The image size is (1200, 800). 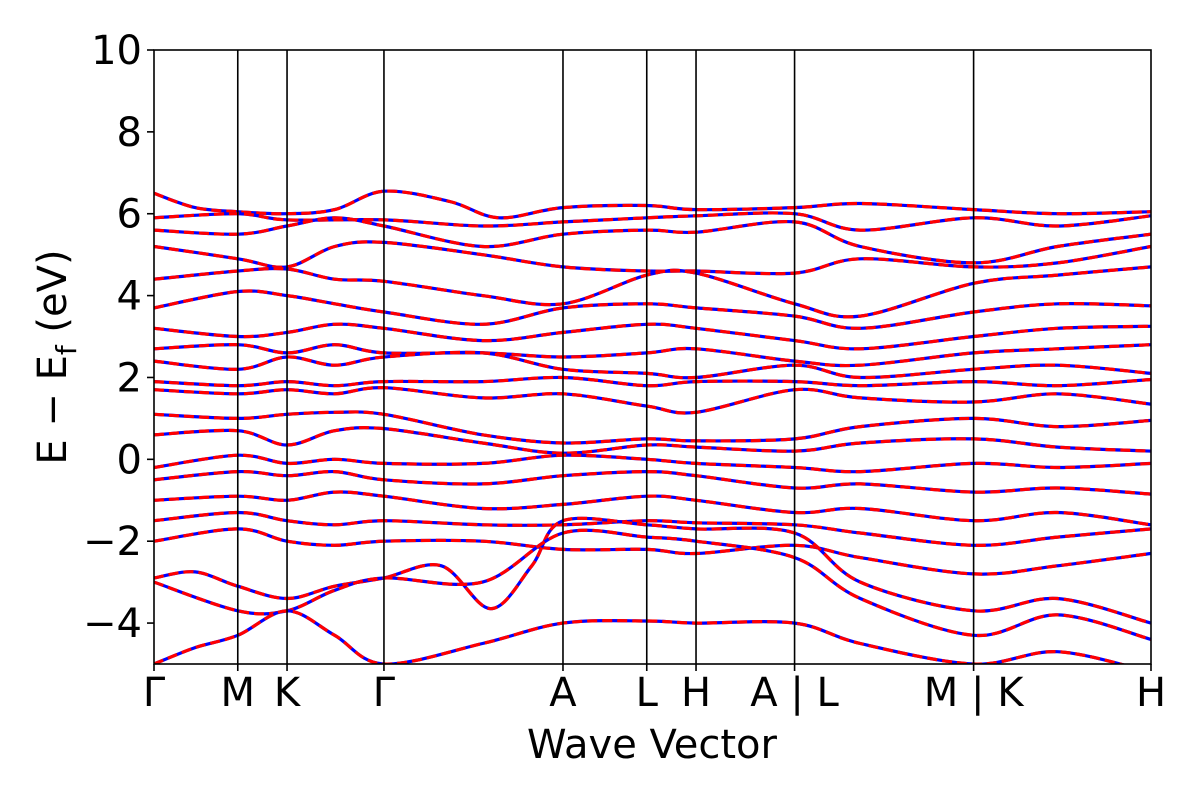 What do you see at coordinates (288, 693) in the screenshot?
I see `x-tick-label-2: K` at bounding box center [288, 693].